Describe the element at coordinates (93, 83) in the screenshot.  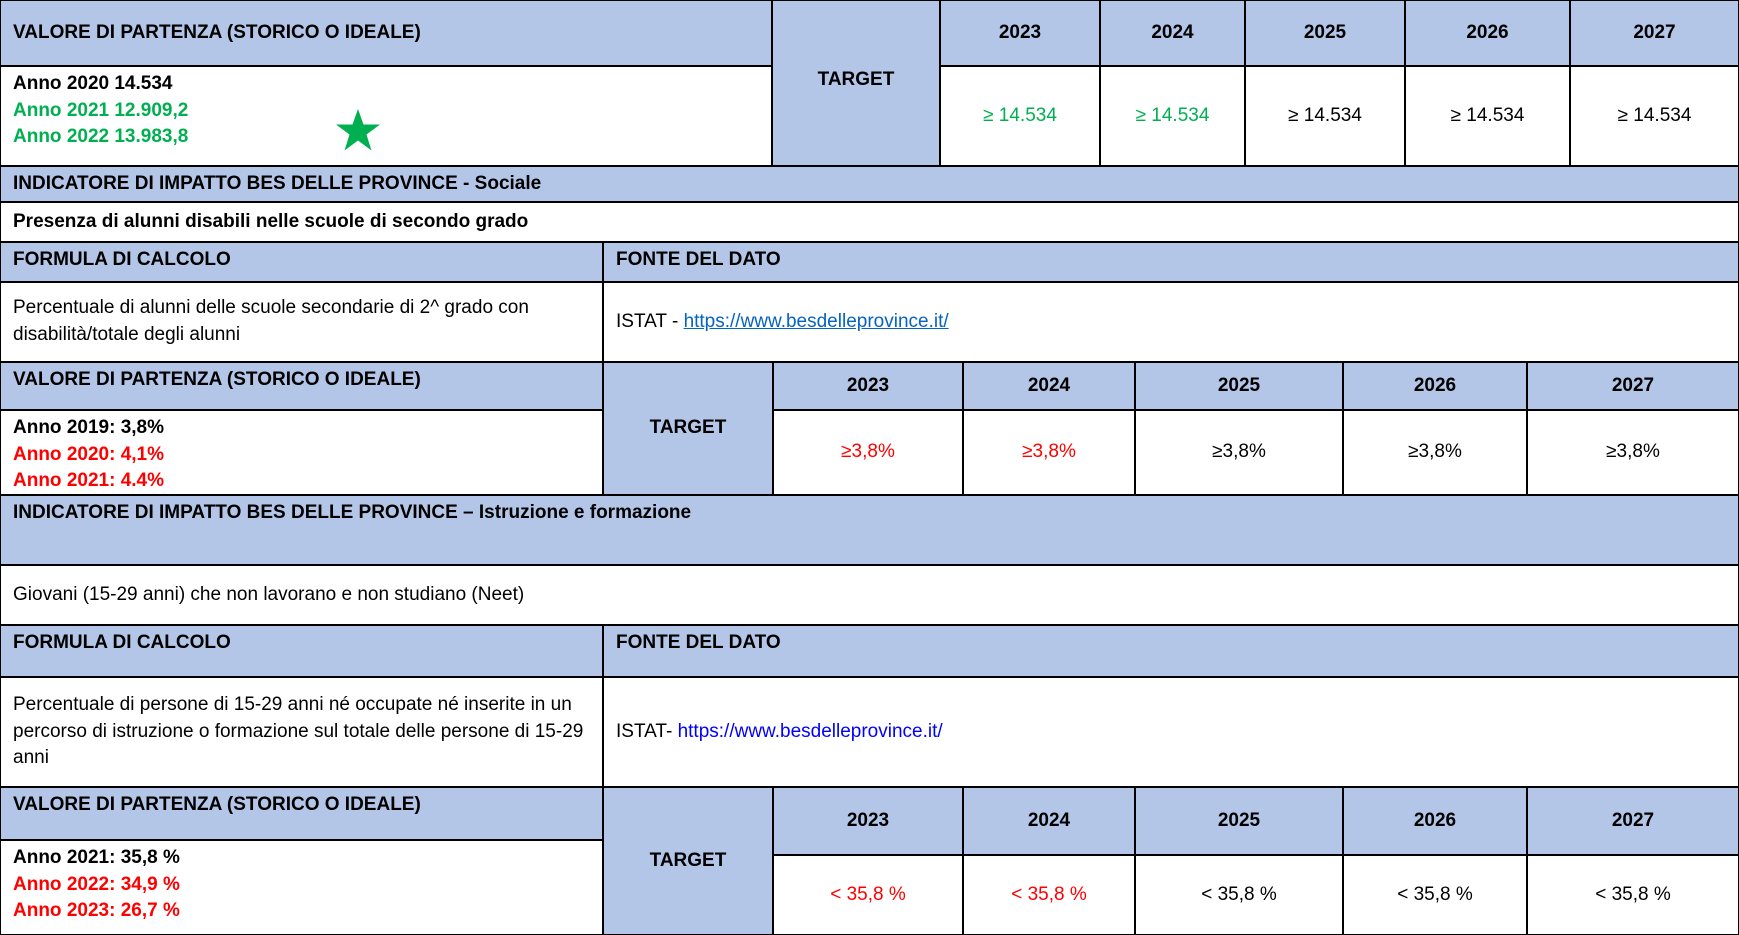
I see `baseline-line: Anno 2020 14.534` at that location.